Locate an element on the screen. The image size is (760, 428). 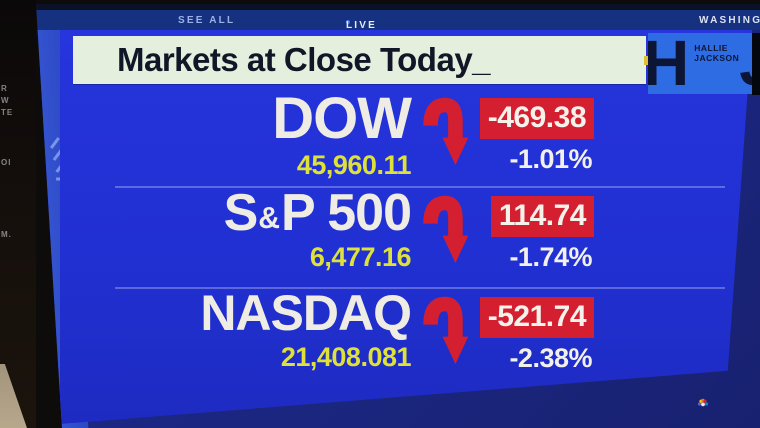
change-block: -469.38 -1.01% is located at coordinates (525, 137).